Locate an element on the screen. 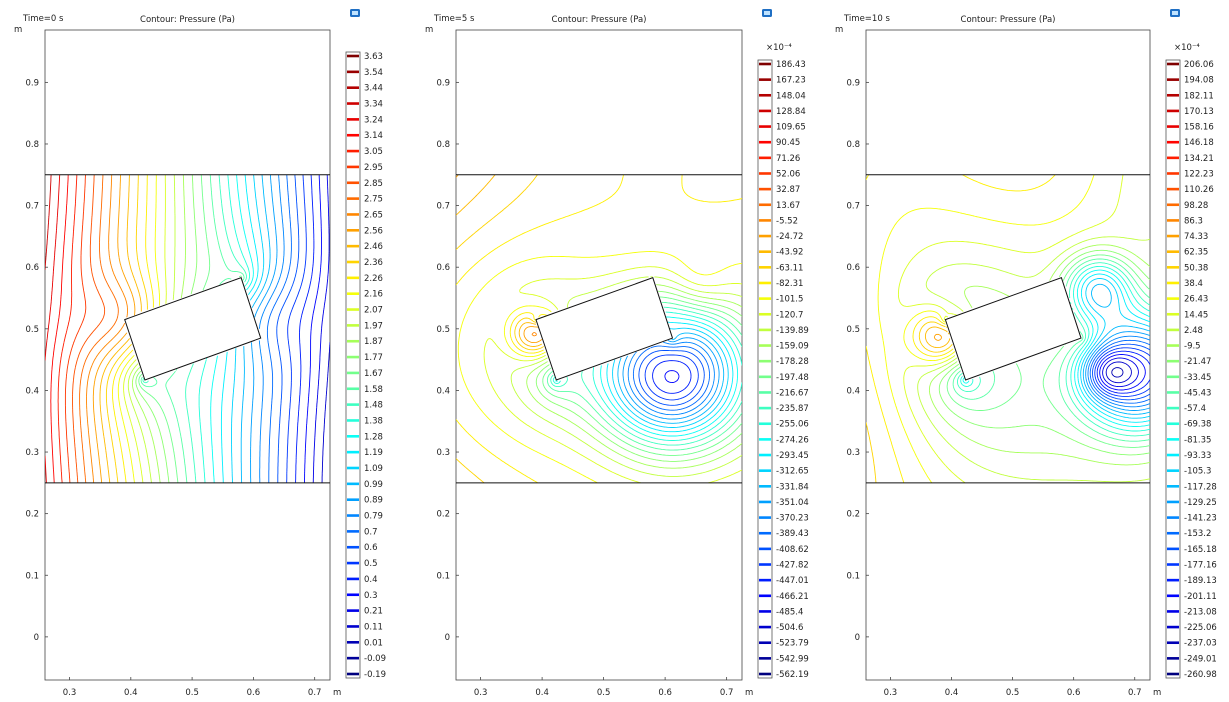 The width and height of the screenshot is (1229, 702). colorbar-label: 2.26 is located at coordinates (373, 279).